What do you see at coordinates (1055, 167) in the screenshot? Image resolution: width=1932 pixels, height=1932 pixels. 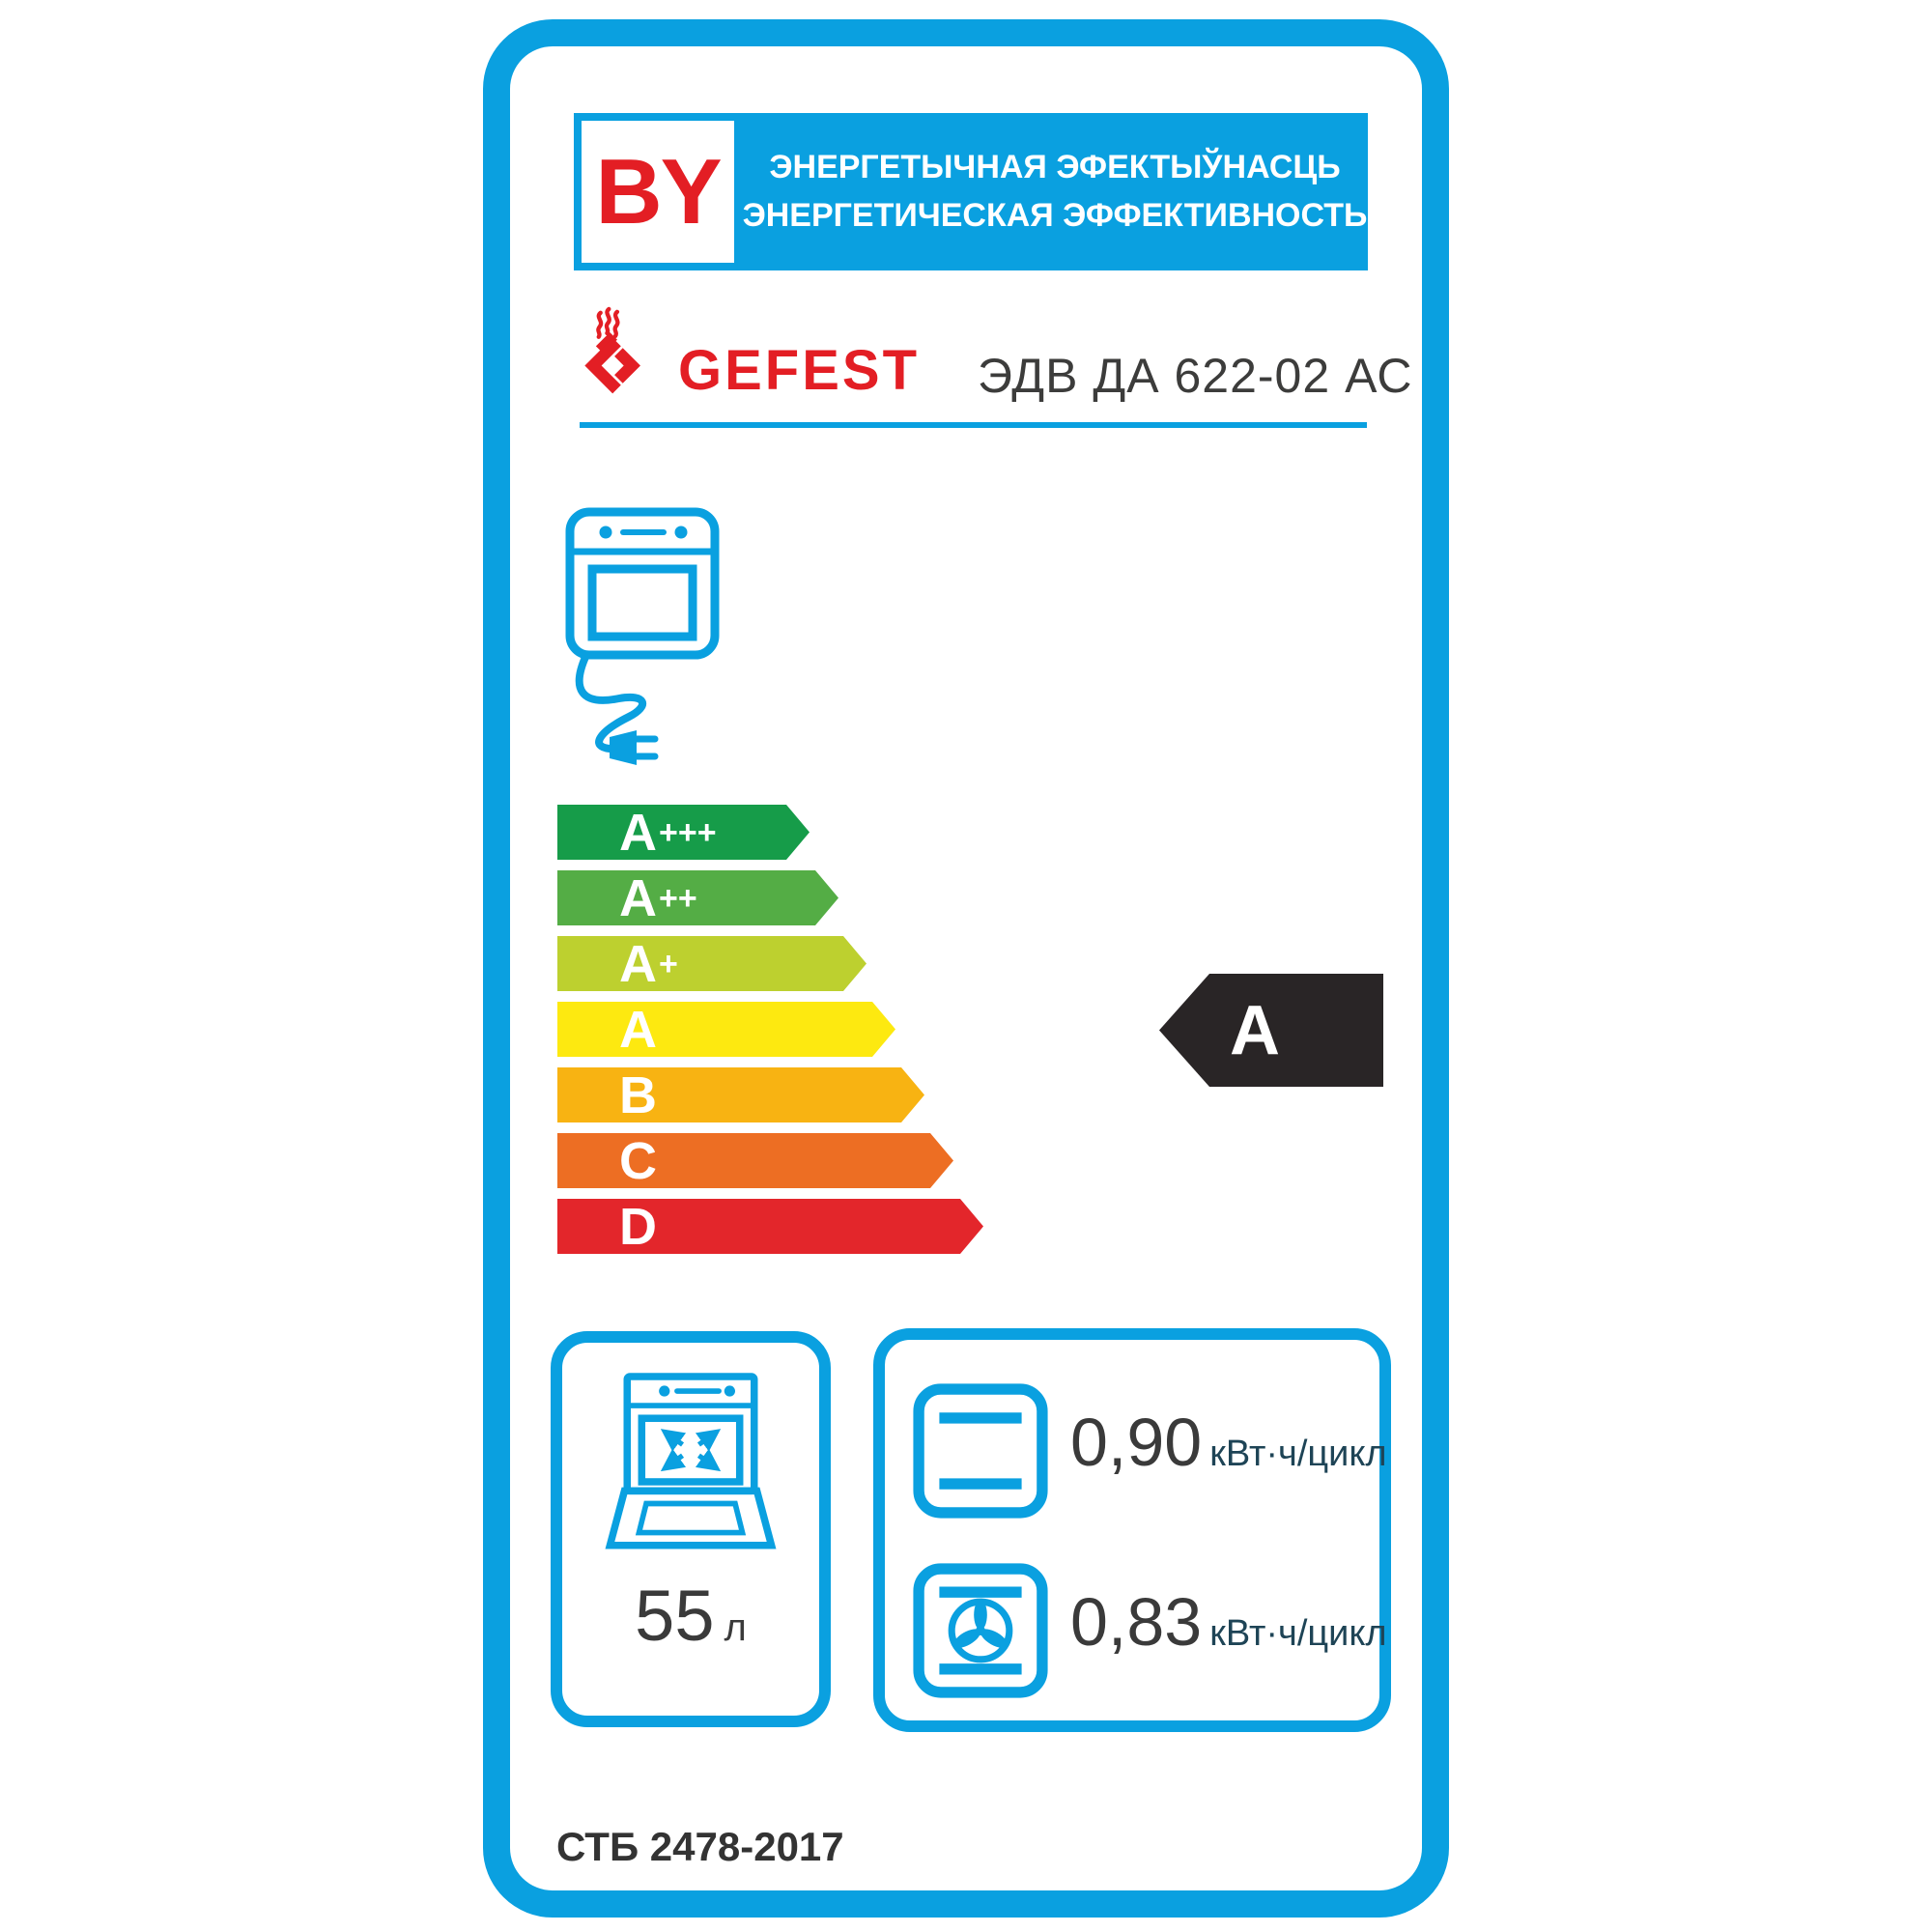 I see `header-title-belarusian: ЭНЕРГЕТЫЧНАЯ ЭФЕКТЫЎНАСЦЬ` at bounding box center [1055, 167].